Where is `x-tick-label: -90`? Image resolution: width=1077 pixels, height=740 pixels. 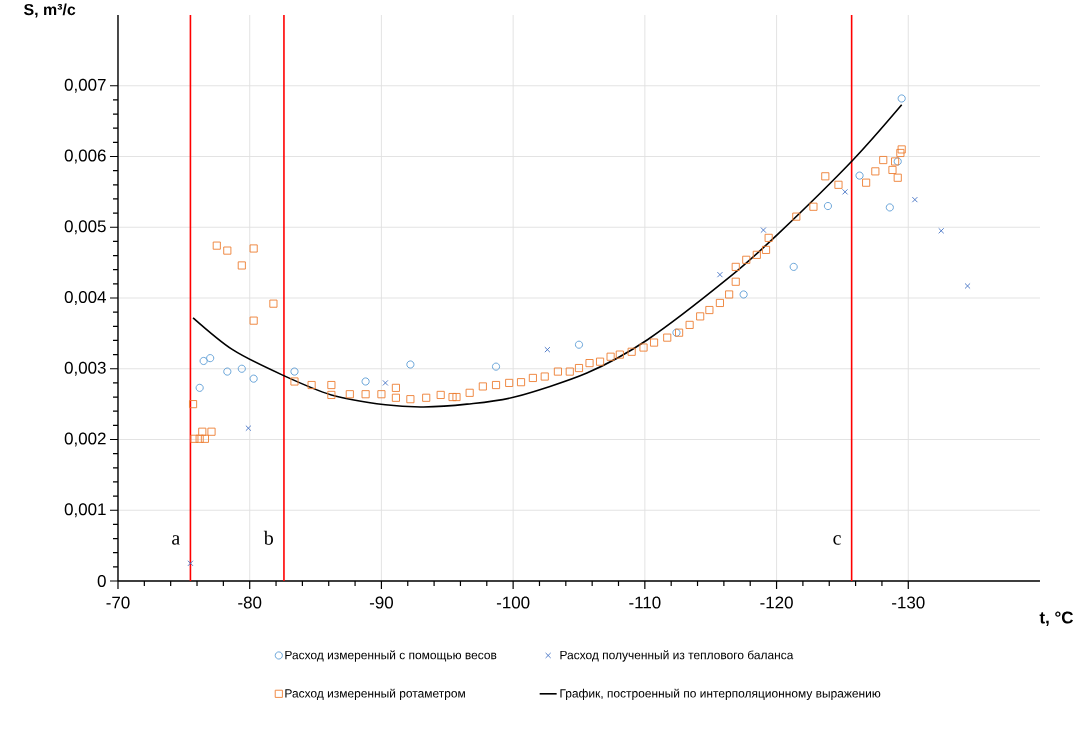 x-tick-label: -90 is located at coordinates (381, 602).